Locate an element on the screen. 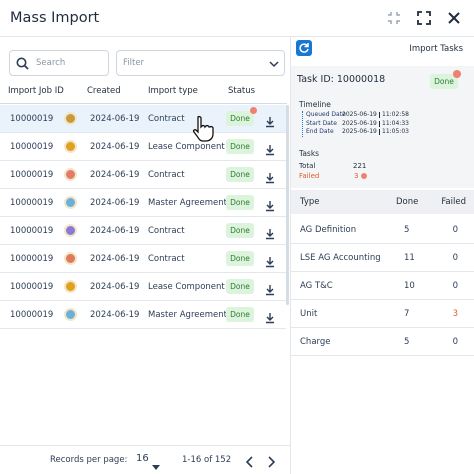 The height and width of the screenshot is (474, 474). expand-button is located at coordinates (424, 18).